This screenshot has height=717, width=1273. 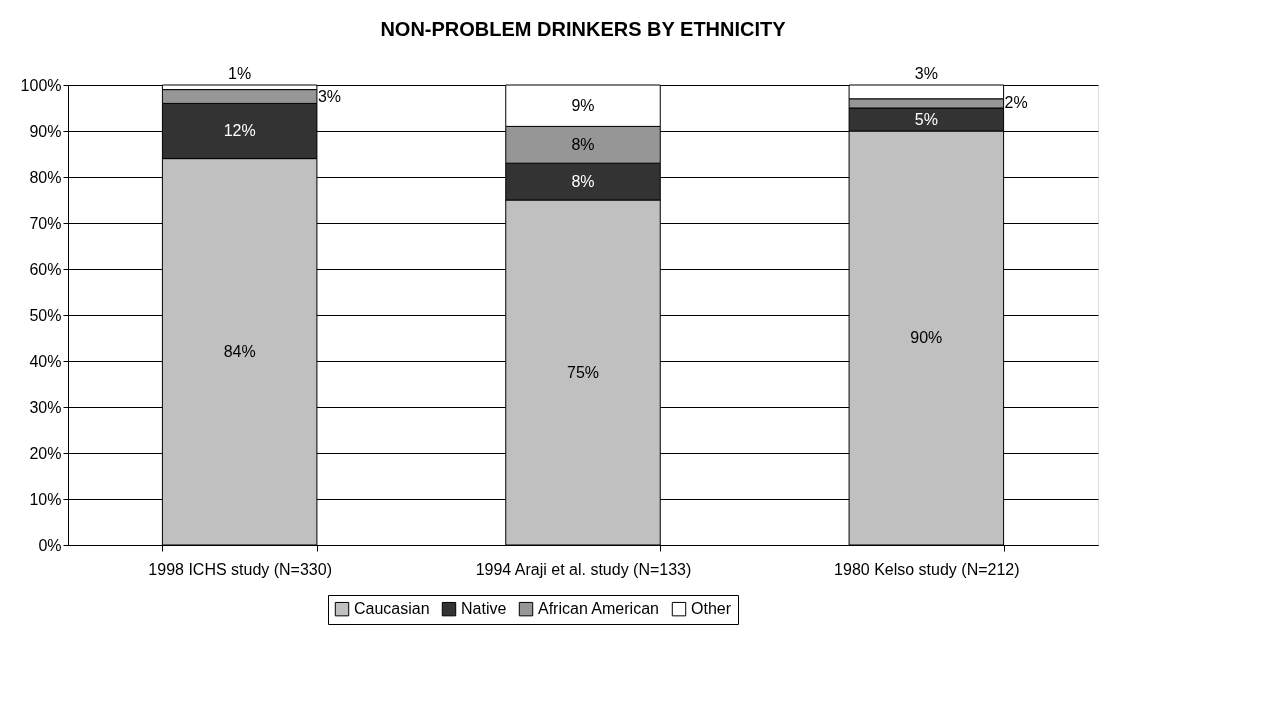 I want to click on y-tick-label: 70%, so click(x=45, y=223).